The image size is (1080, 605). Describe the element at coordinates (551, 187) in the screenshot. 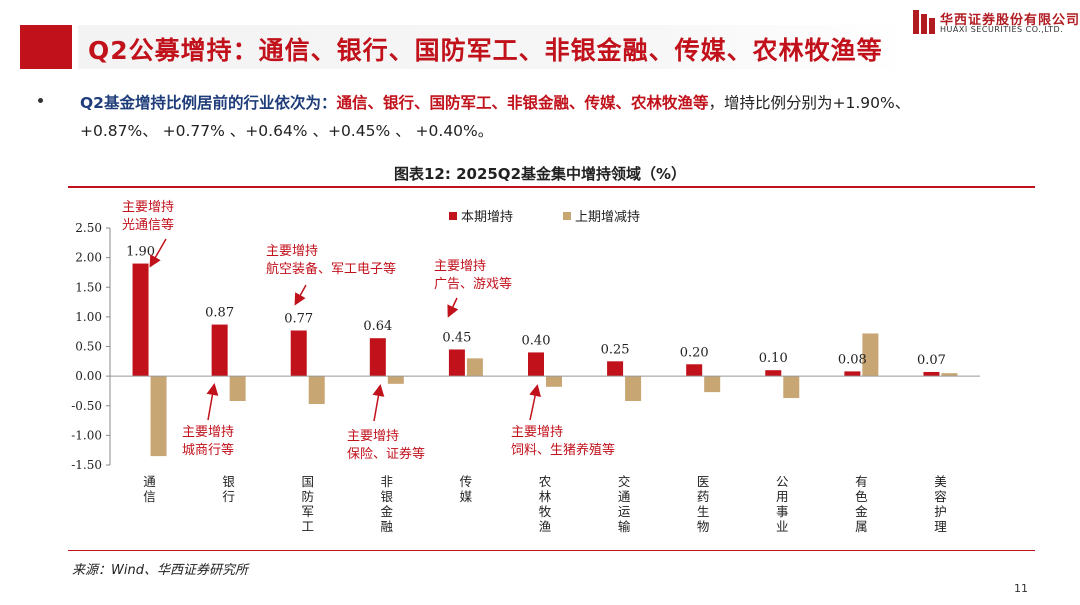

I see `chart-top-rule` at that location.